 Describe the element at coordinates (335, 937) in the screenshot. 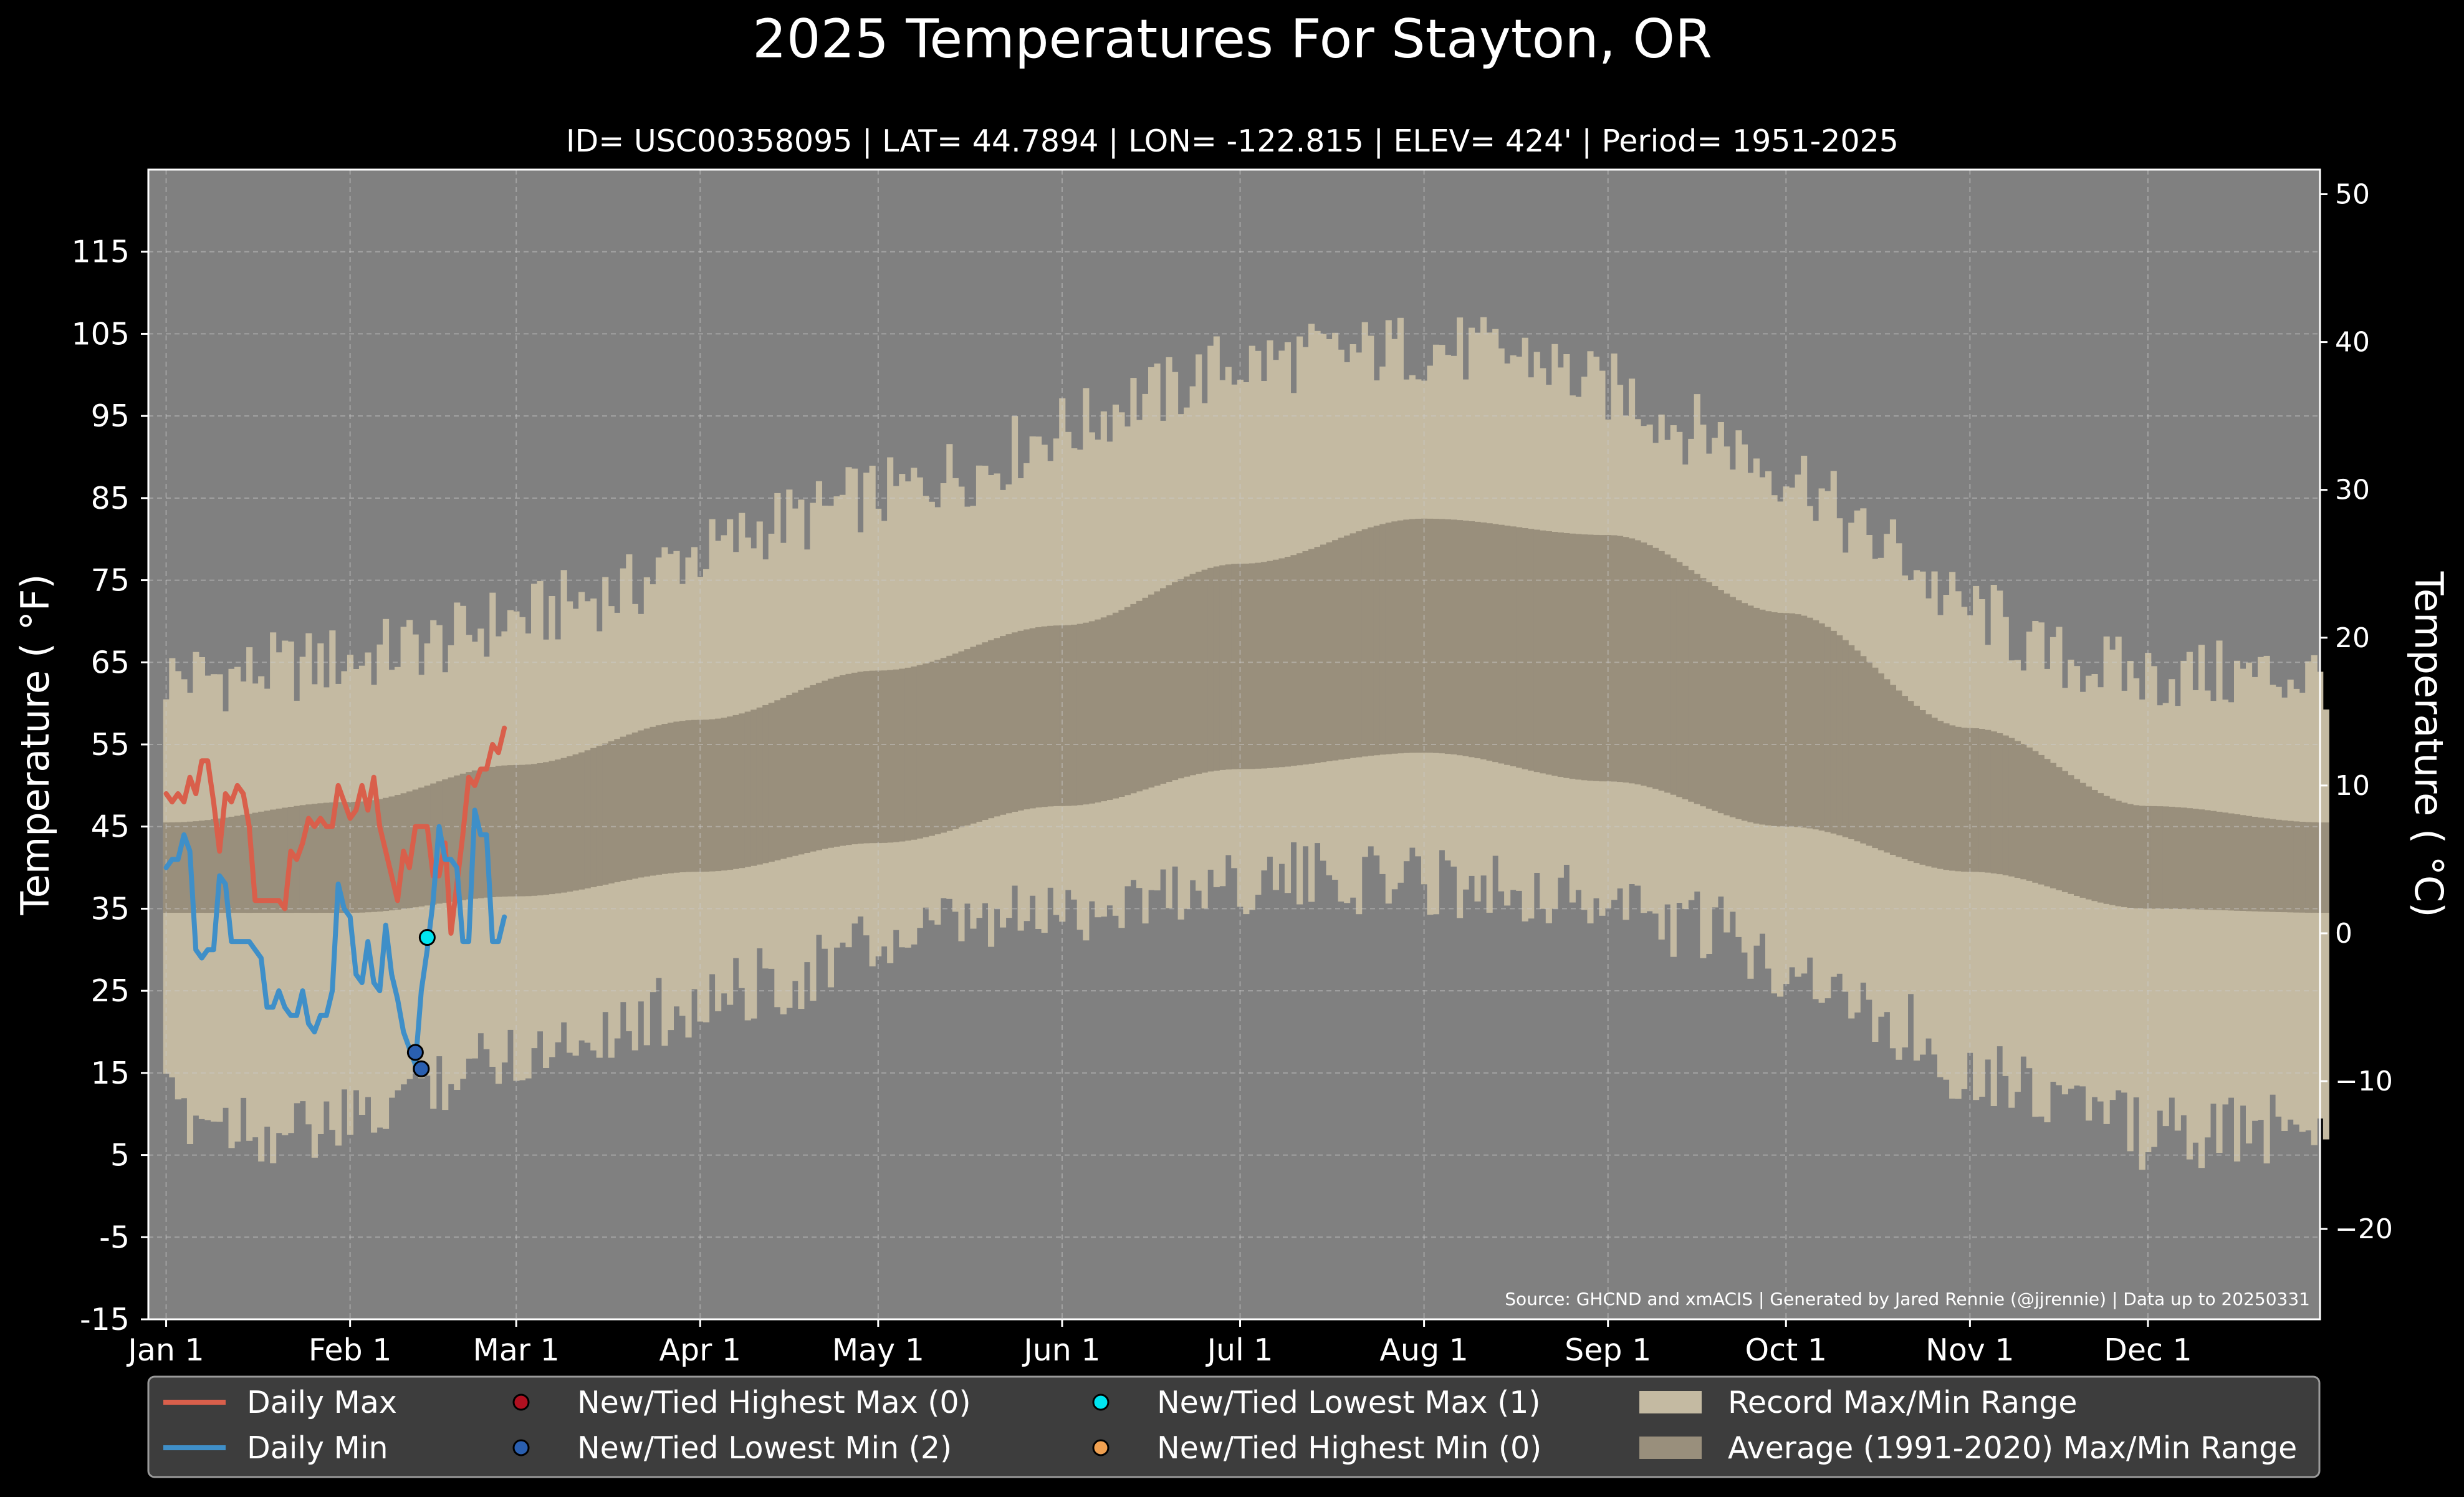

I see `daily-min-line` at that location.